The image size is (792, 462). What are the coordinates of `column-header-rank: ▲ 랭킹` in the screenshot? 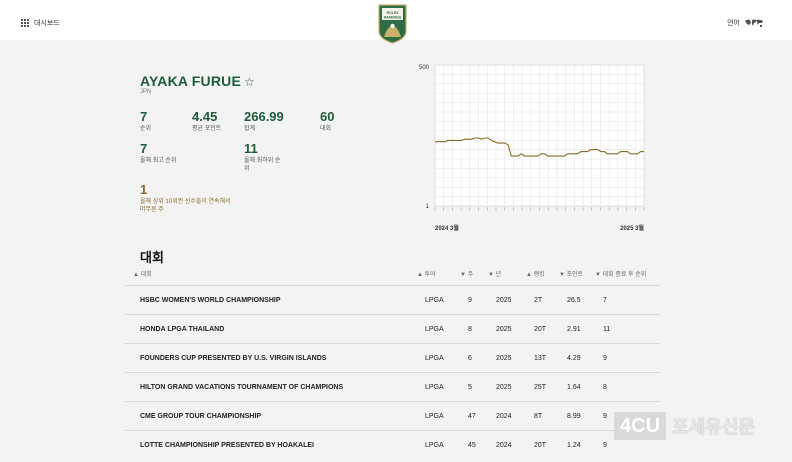 It's located at (535, 275).